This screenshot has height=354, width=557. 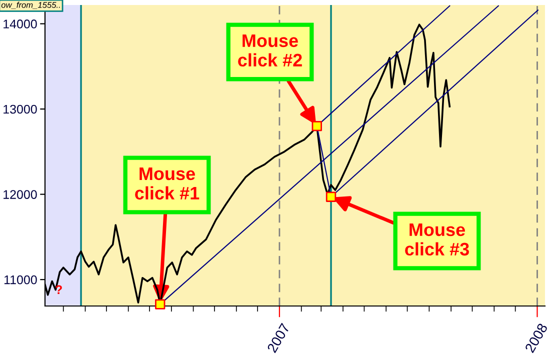 What do you see at coordinates (20, 109) in the screenshot?
I see `y-tick-label: 13000` at bounding box center [20, 109].